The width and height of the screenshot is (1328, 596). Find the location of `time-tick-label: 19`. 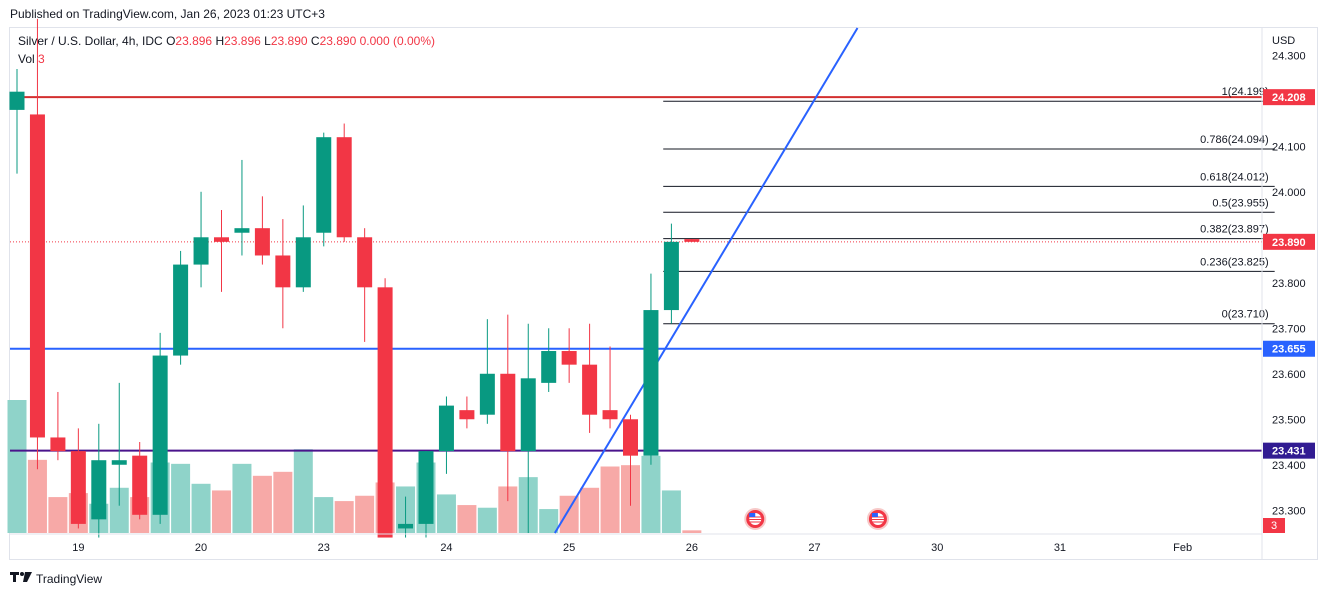

time-tick-label: 19 is located at coordinates (78, 548).